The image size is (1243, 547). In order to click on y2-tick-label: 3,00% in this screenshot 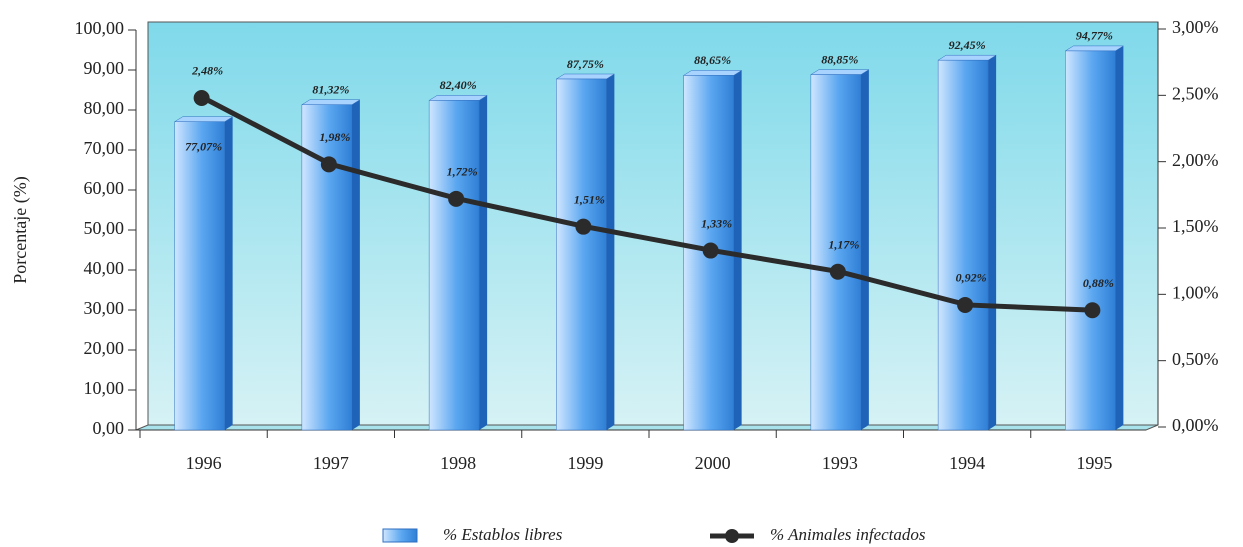, I will do `click(1195, 27)`.